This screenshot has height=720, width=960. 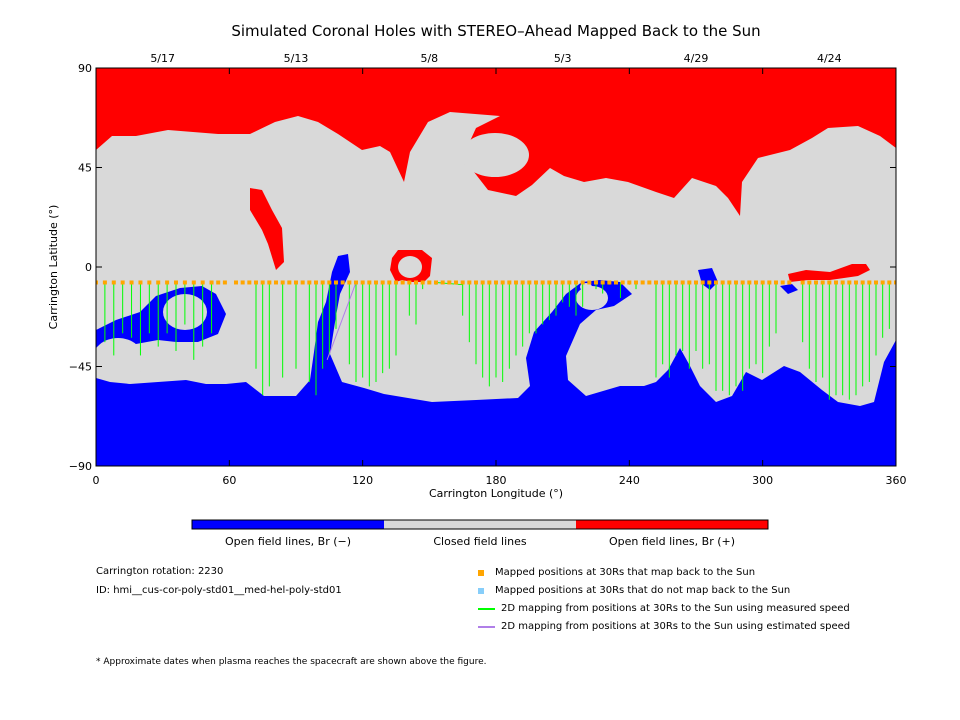 What do you see at coordinates (829, 273) in the screenshot?
I see `positive-strip` at bounding box center [829, 273].